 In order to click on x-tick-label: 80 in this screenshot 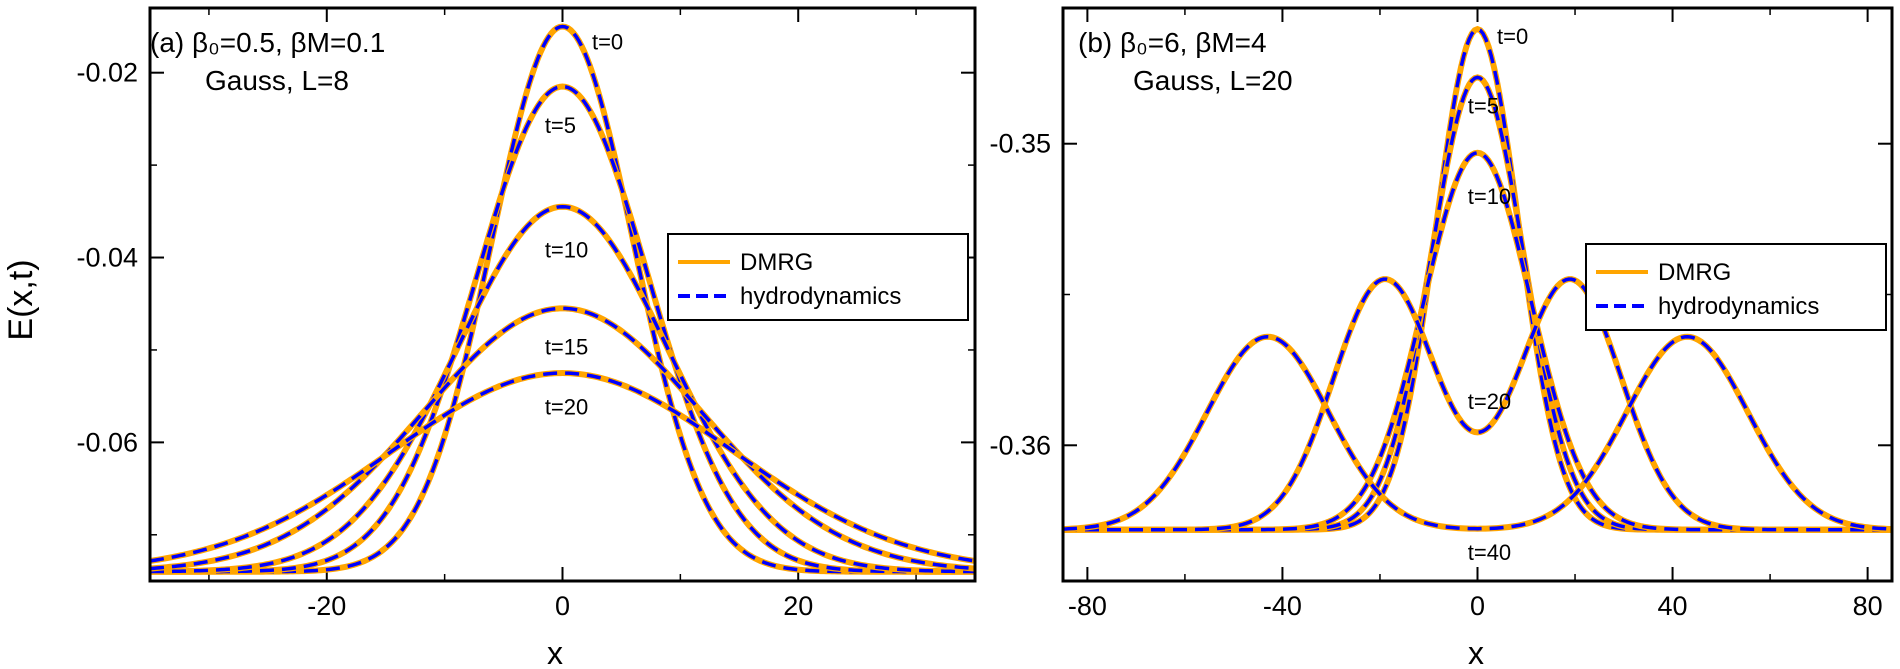, I will do `click(1868, 606)`.